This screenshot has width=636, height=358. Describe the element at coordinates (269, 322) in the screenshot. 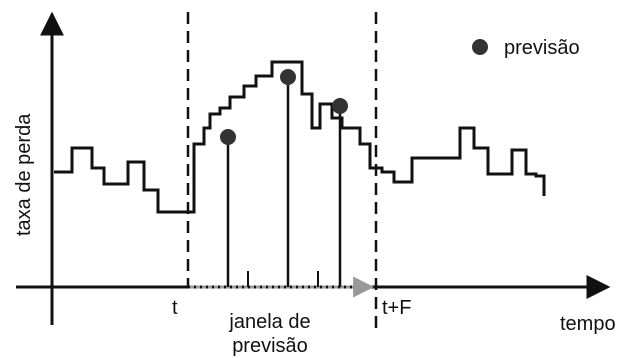

I see `window-label-line1: janela de` at that location.